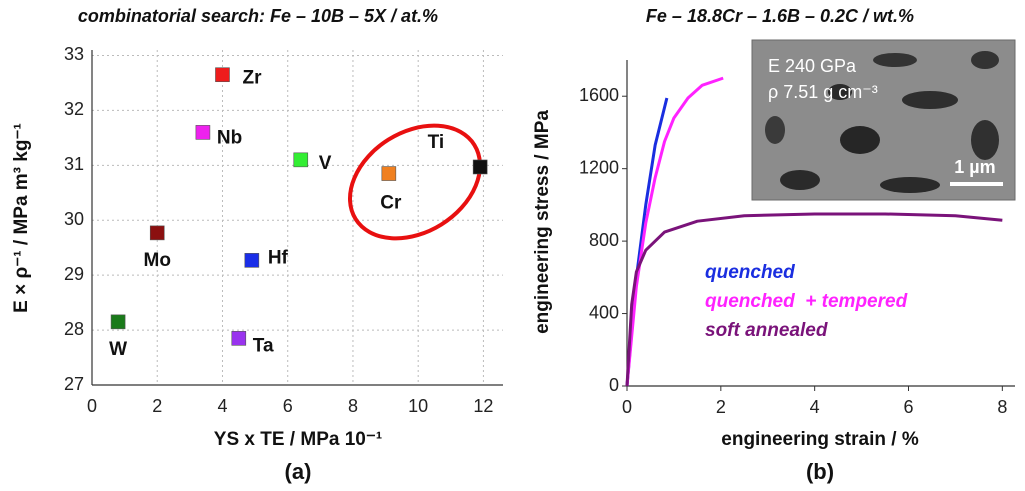 This screenshot has height=491, width=1025. What do you see at coordinates (298, 439) in the screenshot?
I see `x-axis-label: YS x TE / MPa 10⁻¹` at bounding box center [298, 439].